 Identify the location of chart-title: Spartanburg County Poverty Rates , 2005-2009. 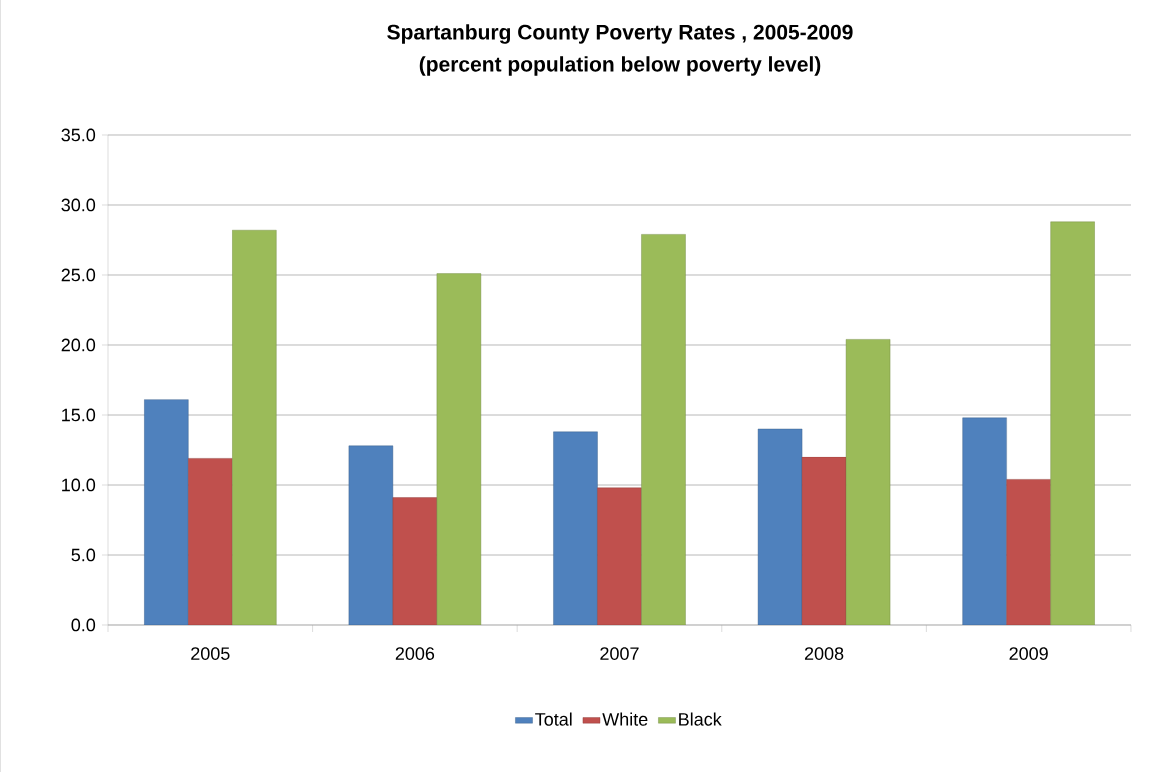
(620, 34).